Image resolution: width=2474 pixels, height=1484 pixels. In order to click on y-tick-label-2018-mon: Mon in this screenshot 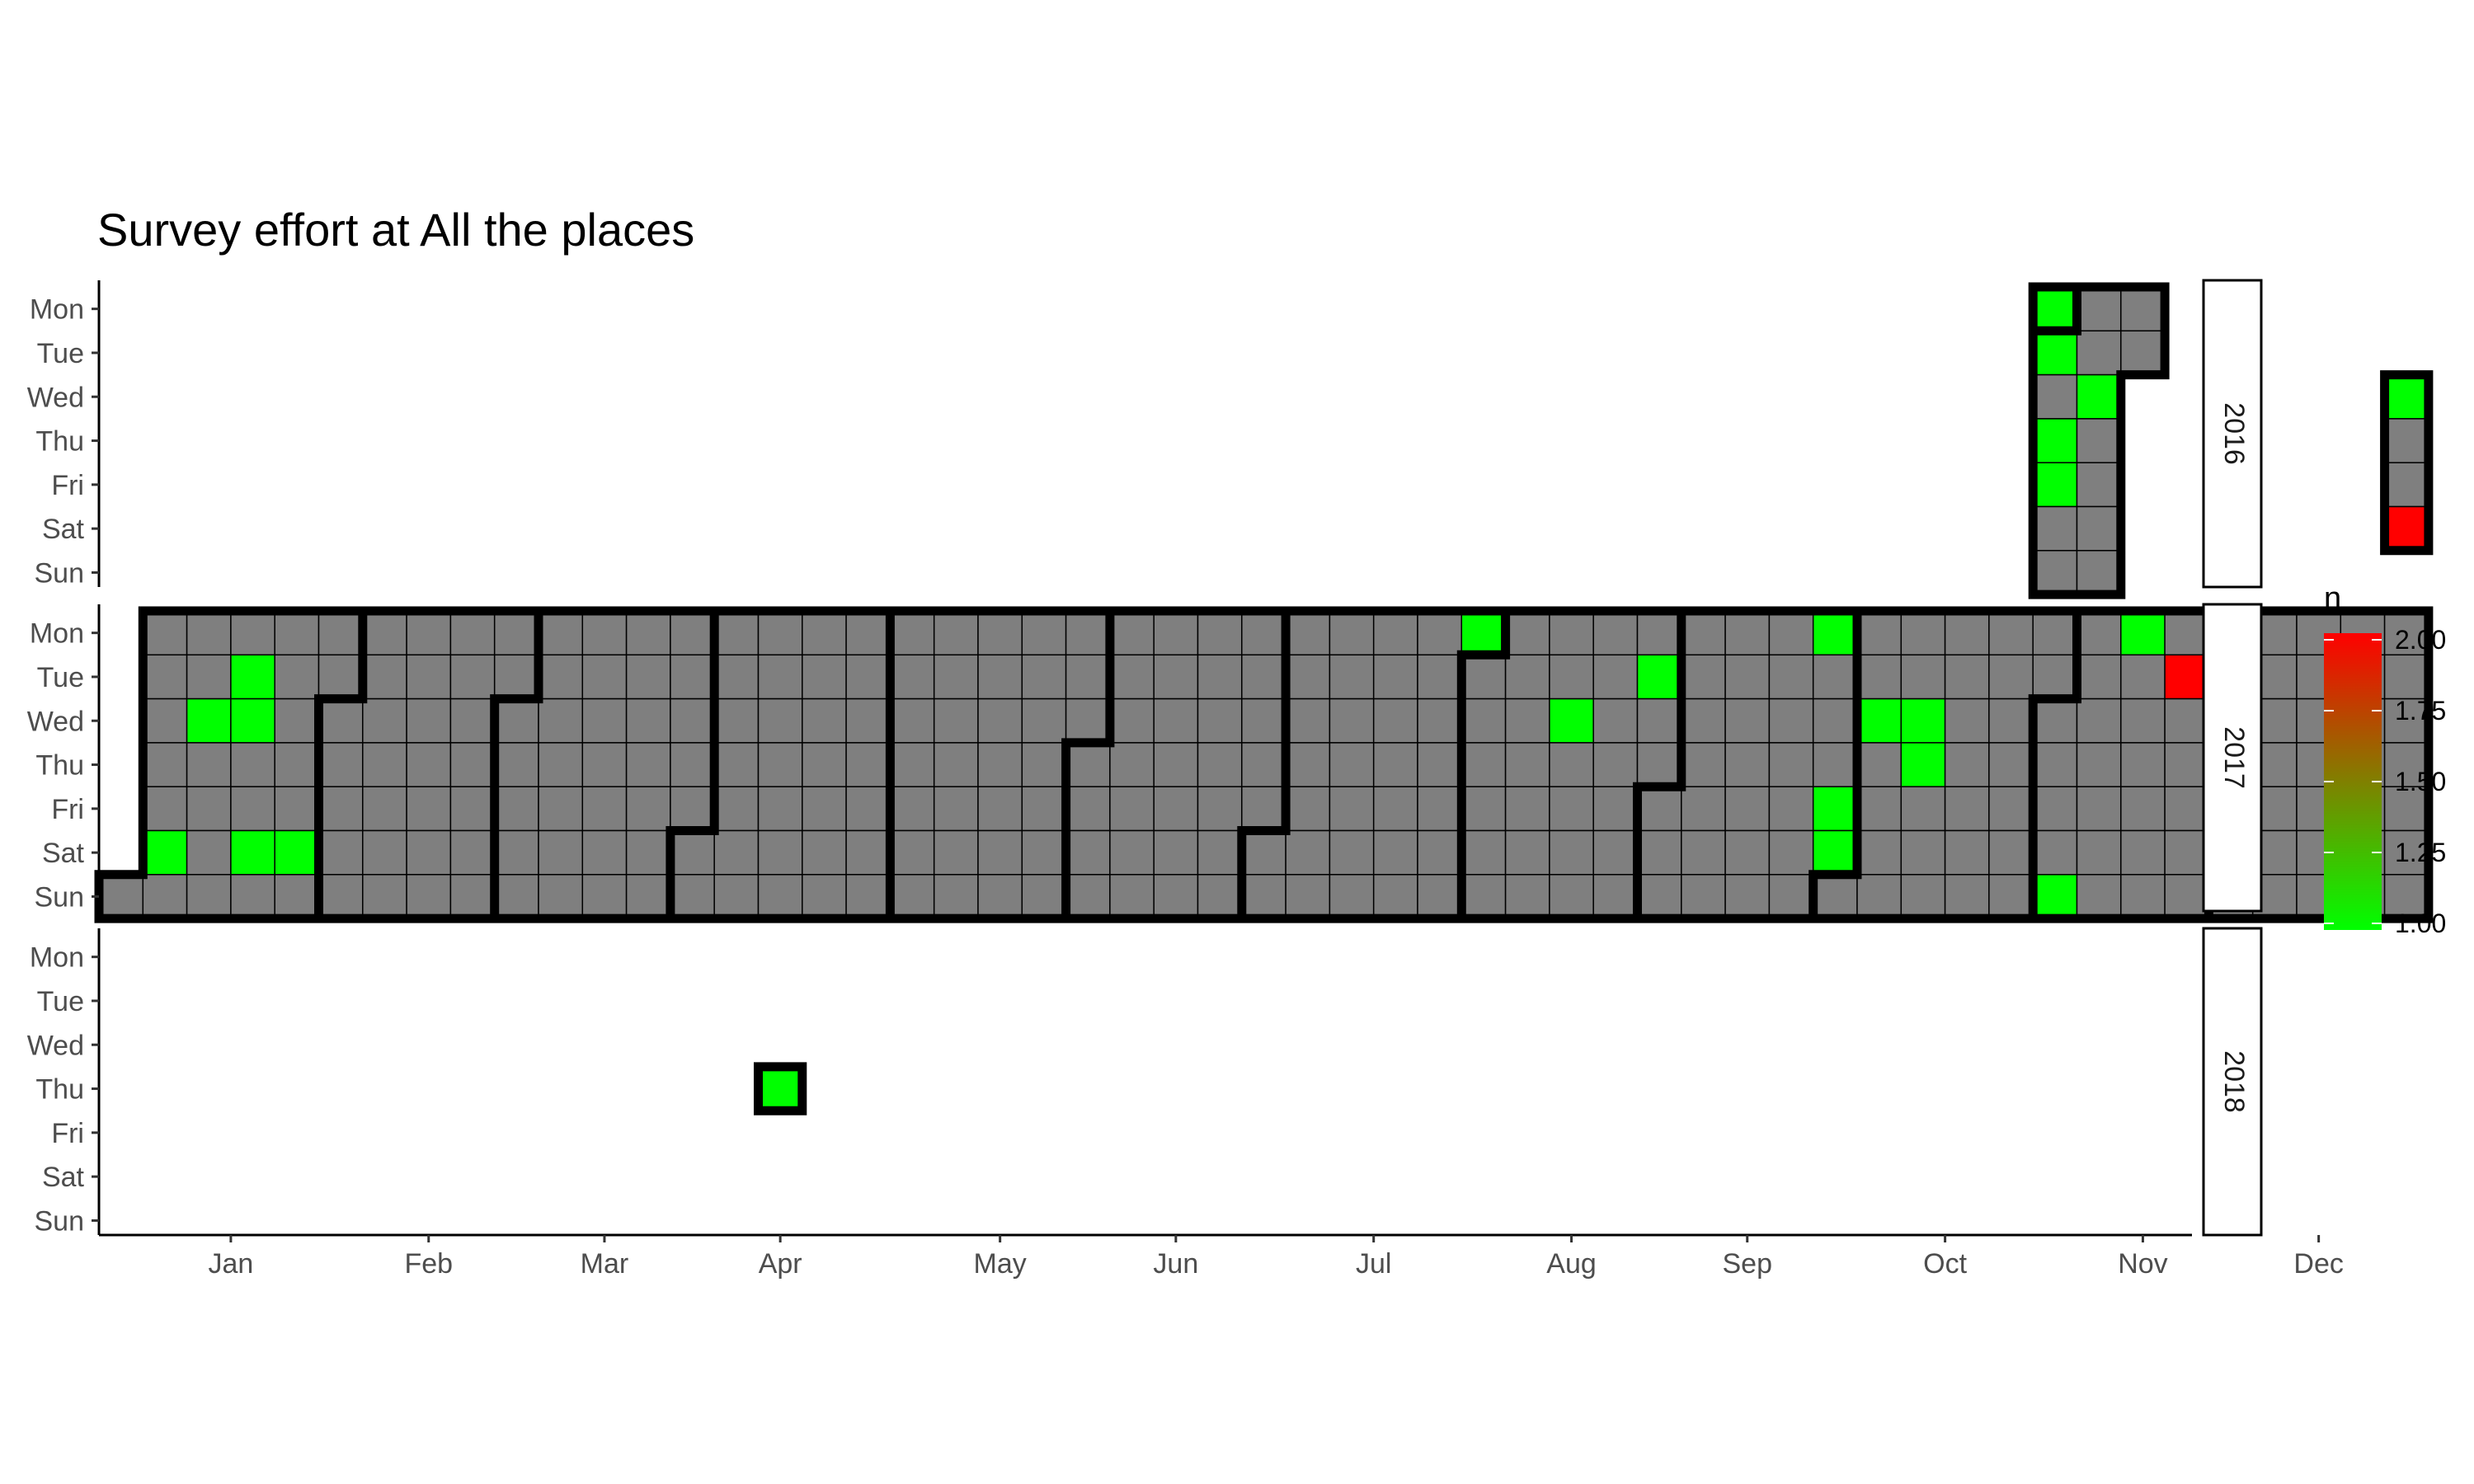, I will do `click(57, 958)`.